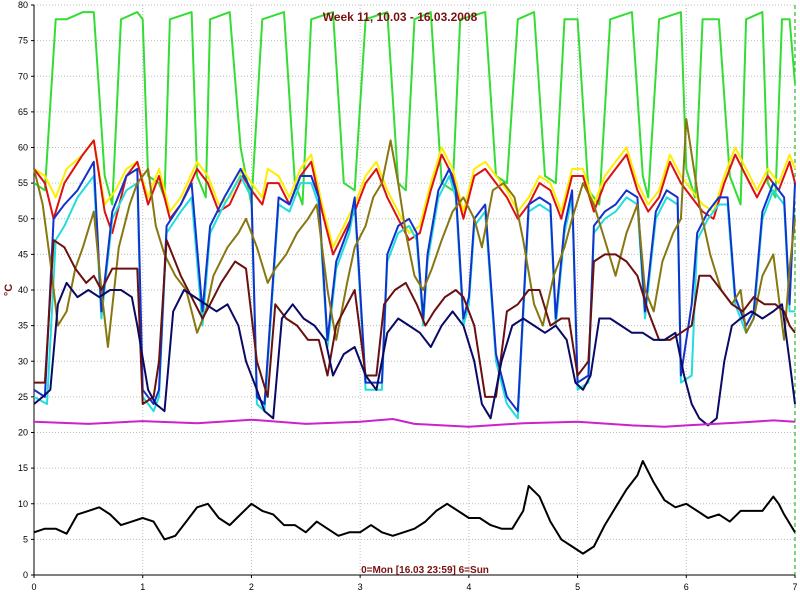 The image size is (800, 600). What do you see at coordinates (23, 41) in the screenshot?
I see `y-tick-label: 75` at bounding box center [23, 41].